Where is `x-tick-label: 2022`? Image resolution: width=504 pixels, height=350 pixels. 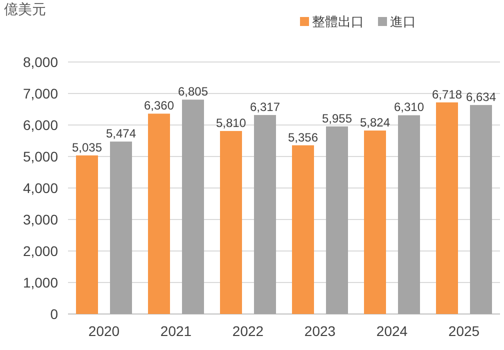 x-tick-label: 2022 is located at coordinates (248, 331).